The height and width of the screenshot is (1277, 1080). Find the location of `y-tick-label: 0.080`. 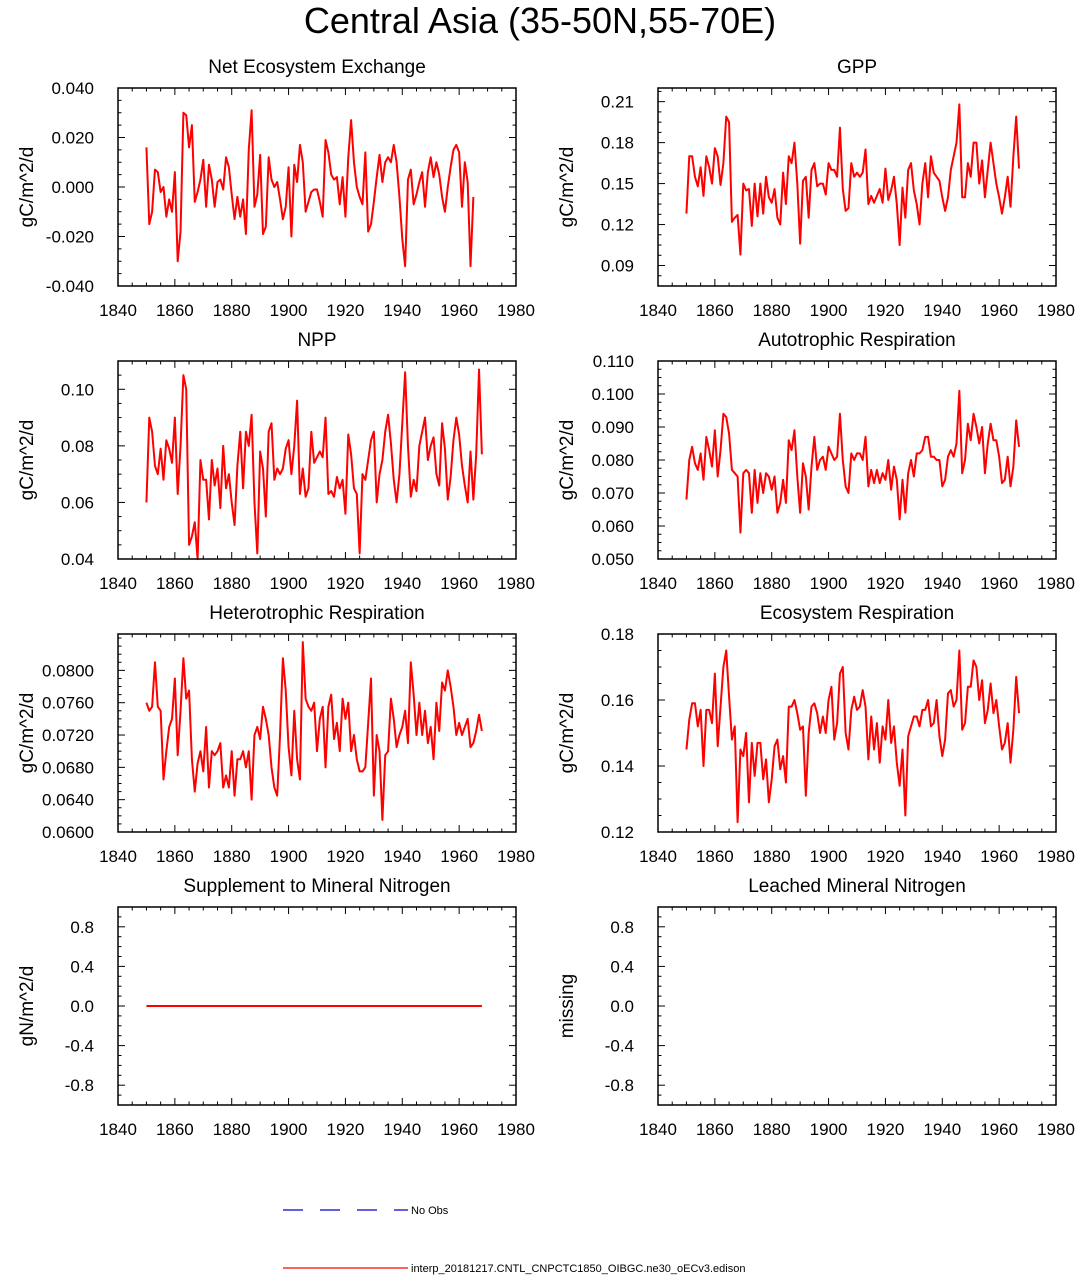

y-tick-label: 0.080 is located at coordinates (612, 460).